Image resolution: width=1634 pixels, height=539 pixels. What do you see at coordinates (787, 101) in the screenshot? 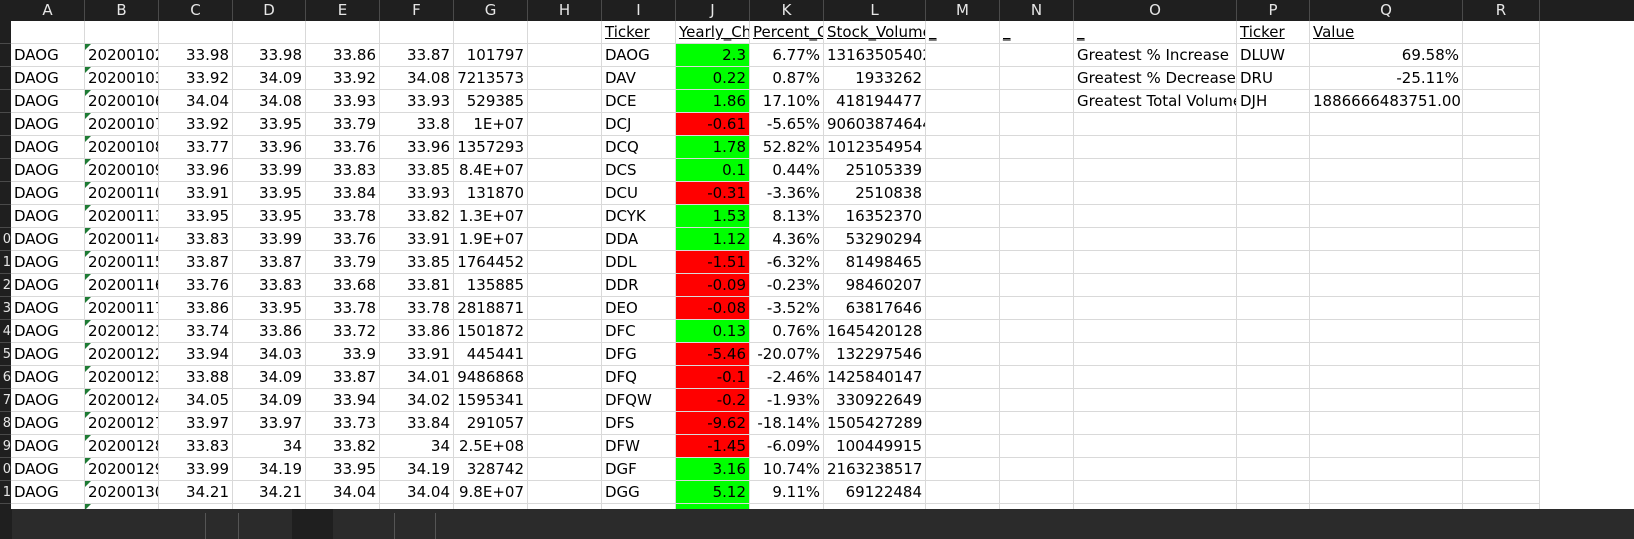
I see `percent-change-cell: 17.10%` at bounding box center [787, 101].